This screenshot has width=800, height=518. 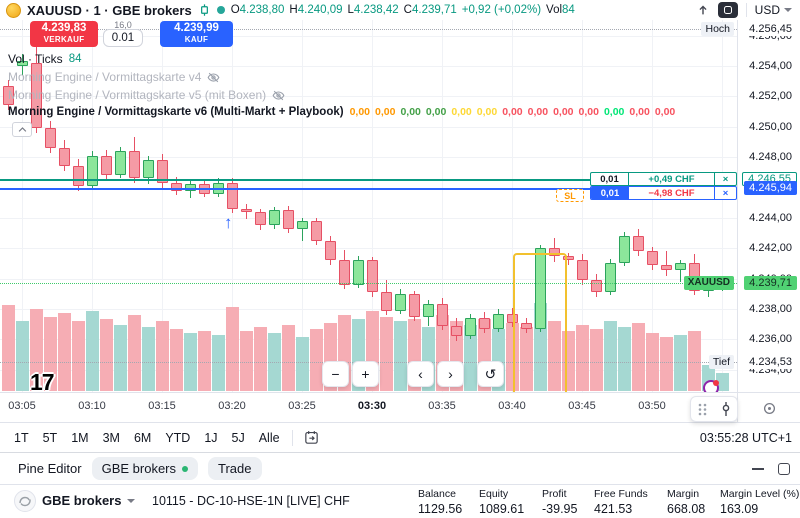 What do you see at coordinates (711, 386) in the screenshot?
I see `assistant-floating-icon` at bounding box center [711, 386].